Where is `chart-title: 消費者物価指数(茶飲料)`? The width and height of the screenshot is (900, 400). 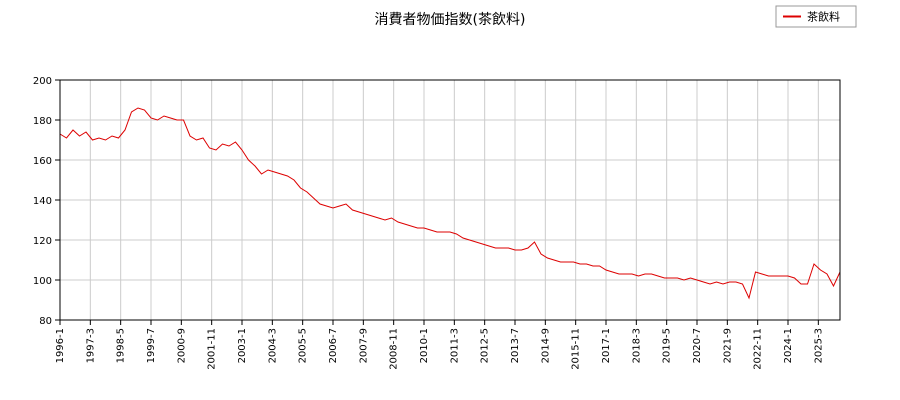 chart-title: 消費者物価指数(茶飲料) is located at coordinates (450, 20).